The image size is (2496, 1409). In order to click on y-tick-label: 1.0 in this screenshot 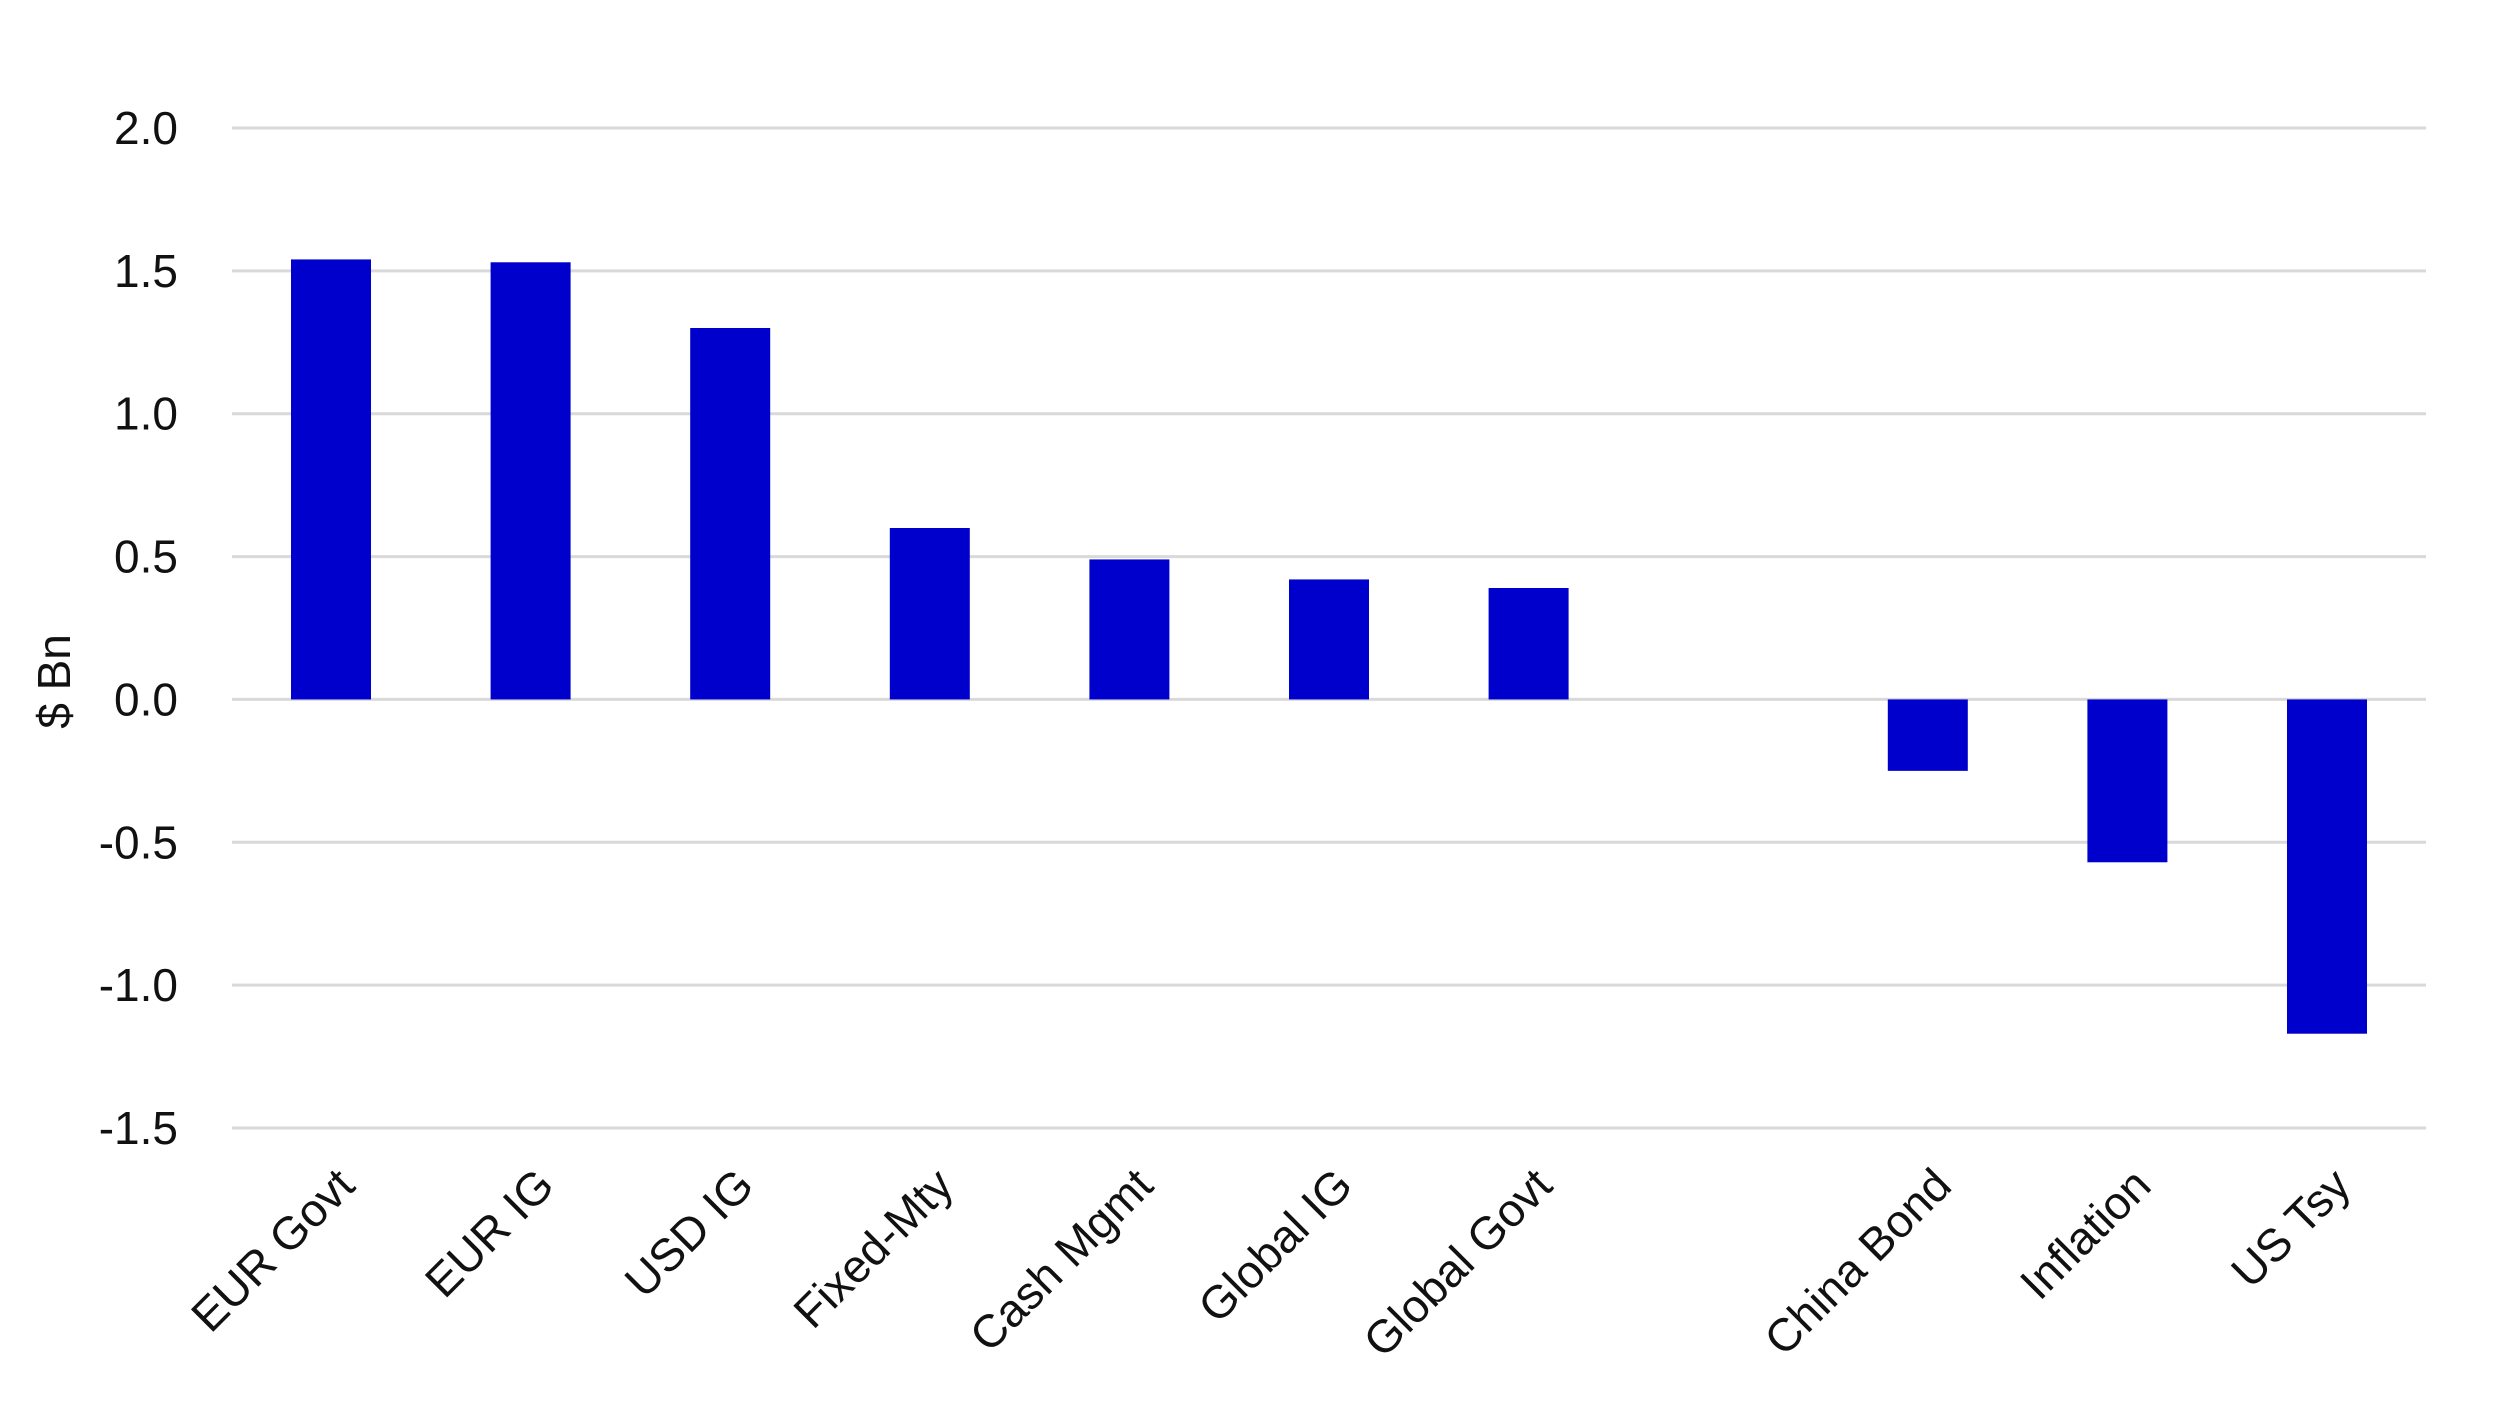, I will do `click(146, 414)`.